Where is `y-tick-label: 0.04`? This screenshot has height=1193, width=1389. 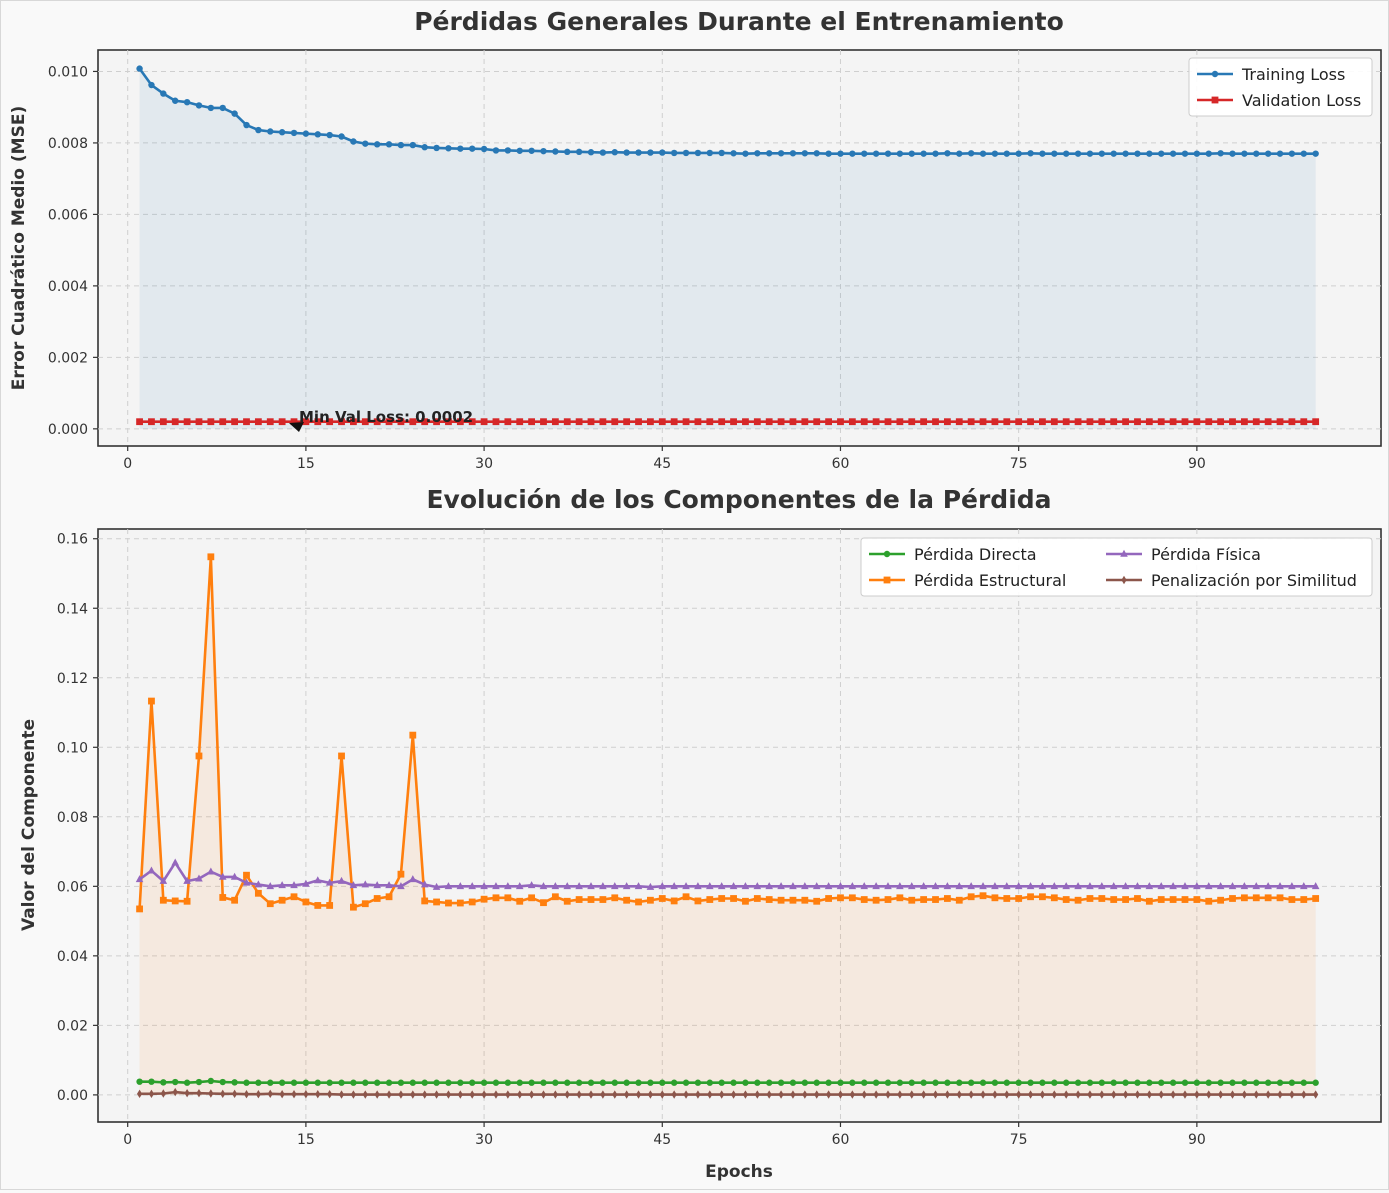
y-tick-label: 0.04 is located at coordinates (72, 957).